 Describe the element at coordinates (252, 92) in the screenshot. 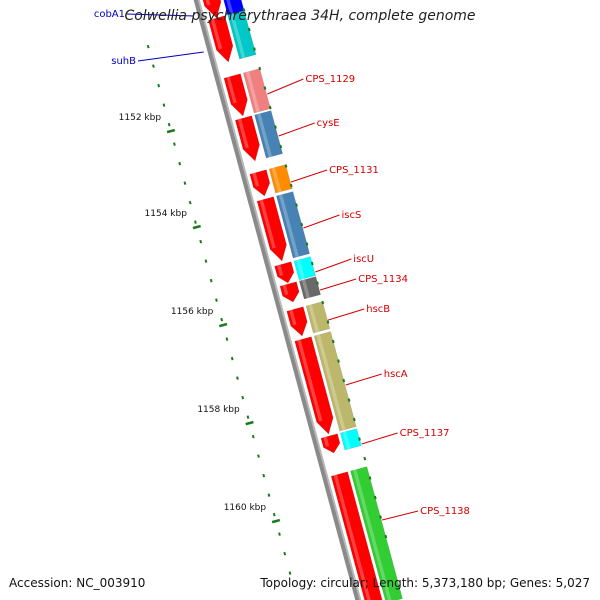

I see `gene-block-cps-1129-highlight` at that location.